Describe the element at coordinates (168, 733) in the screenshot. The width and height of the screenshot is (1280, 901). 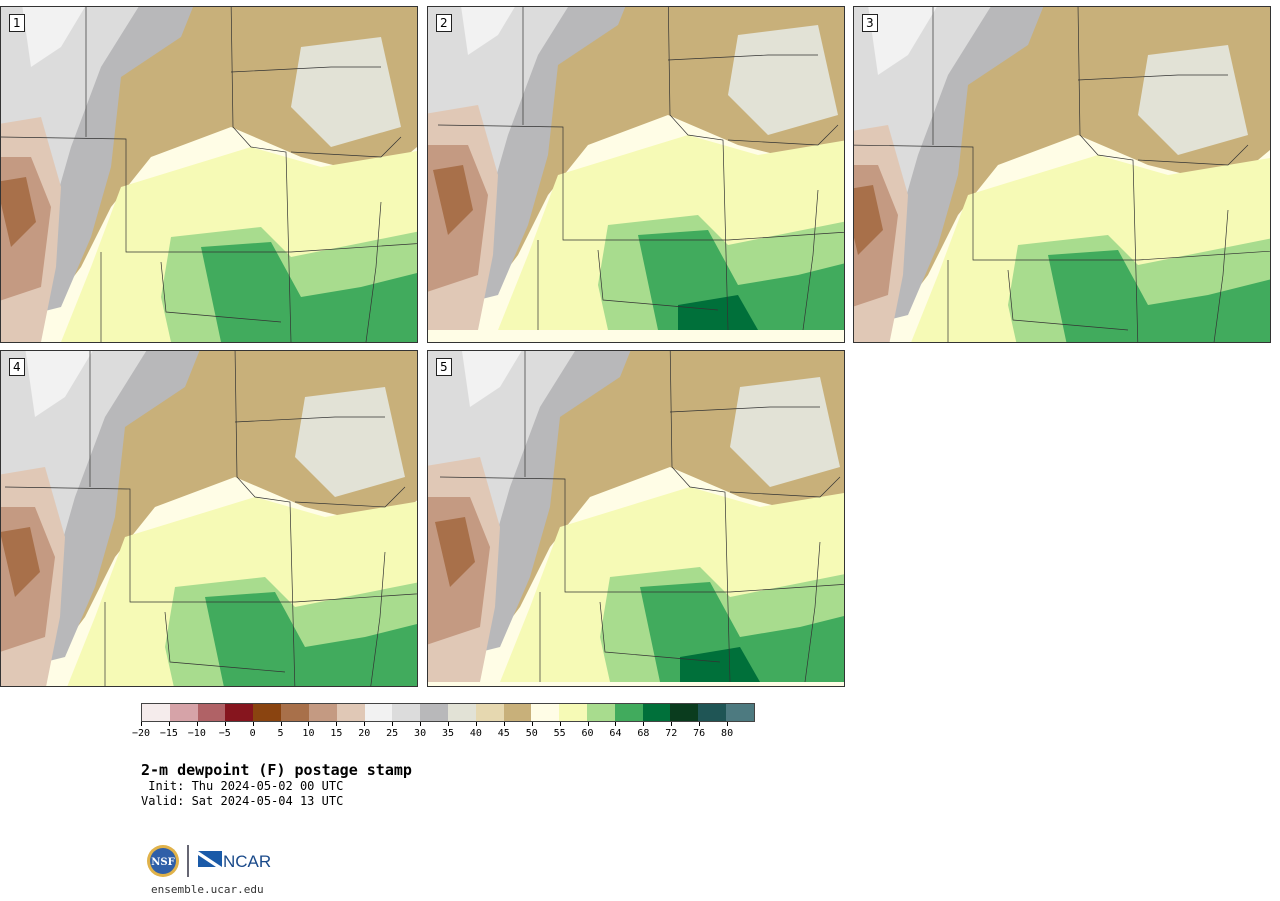
I see `colorbar-tick-label-1: −15` at that location.